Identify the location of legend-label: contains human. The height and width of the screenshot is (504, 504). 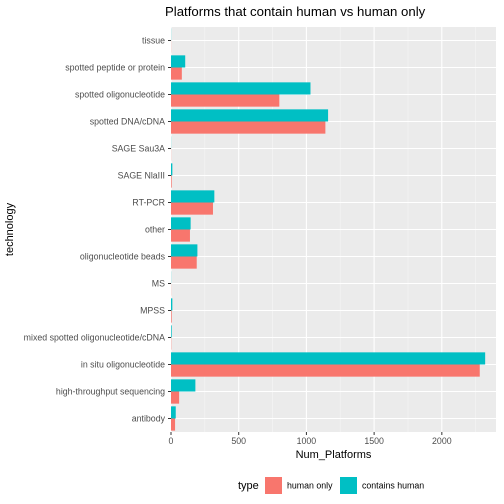
(393, 486).